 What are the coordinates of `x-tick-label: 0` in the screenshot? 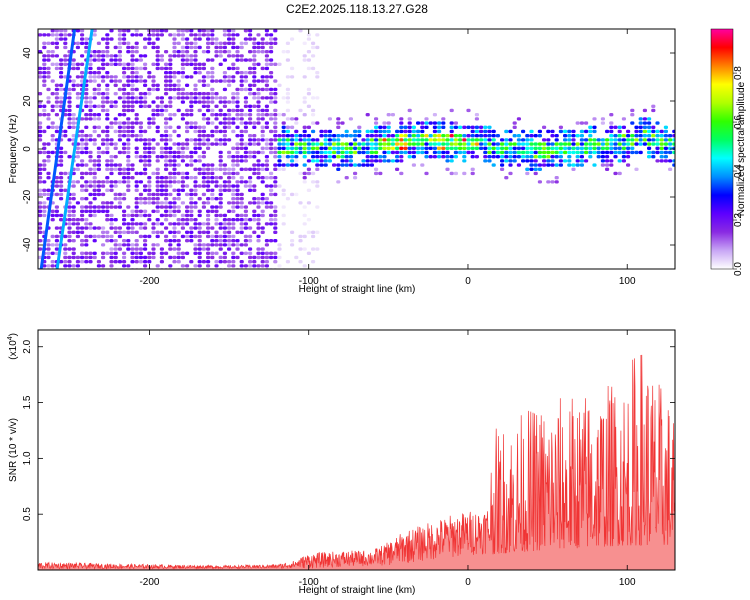 It's located at (468, 582).